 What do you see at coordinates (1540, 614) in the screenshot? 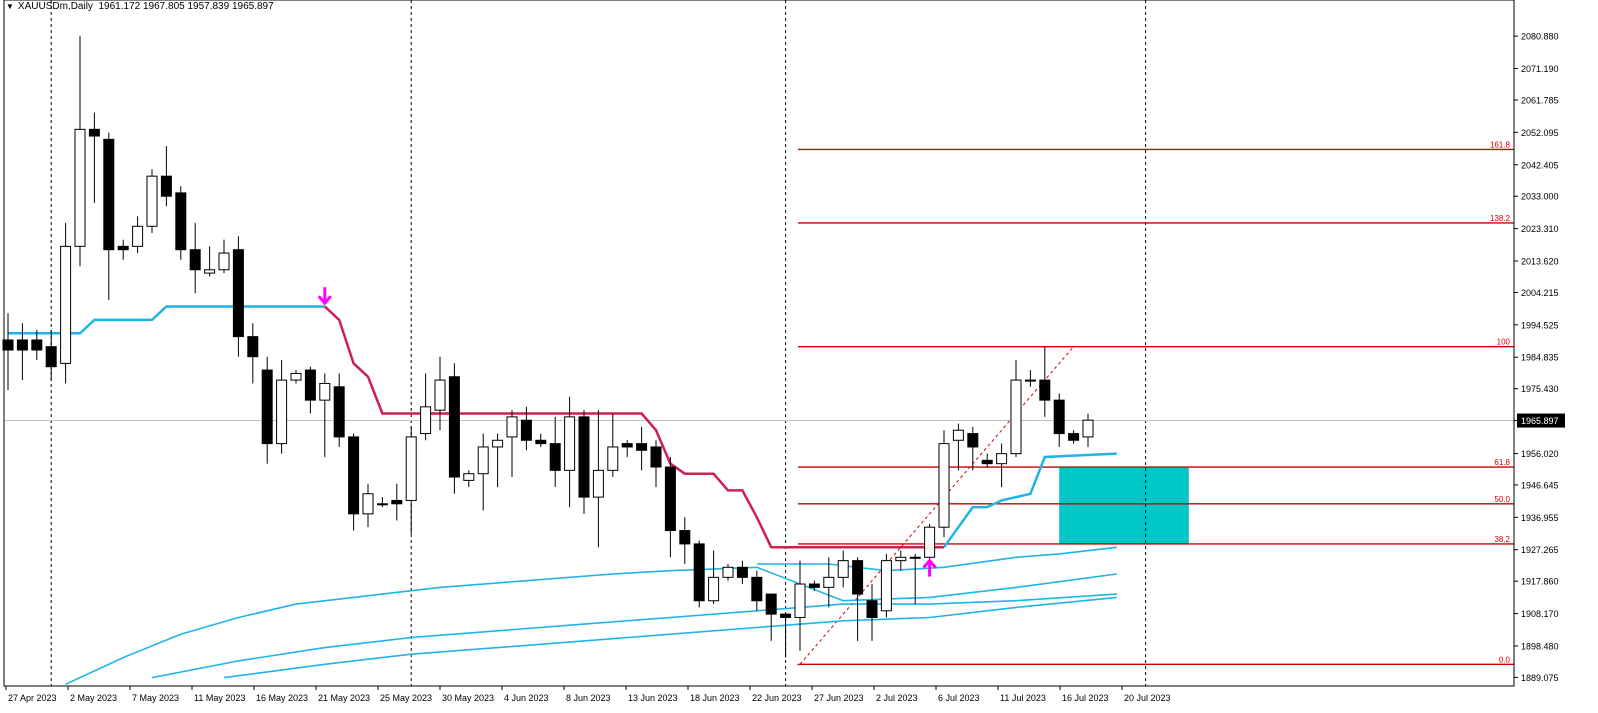
I see `y-tick-label-18: 1908.170` at bounding box center [1540, 614].